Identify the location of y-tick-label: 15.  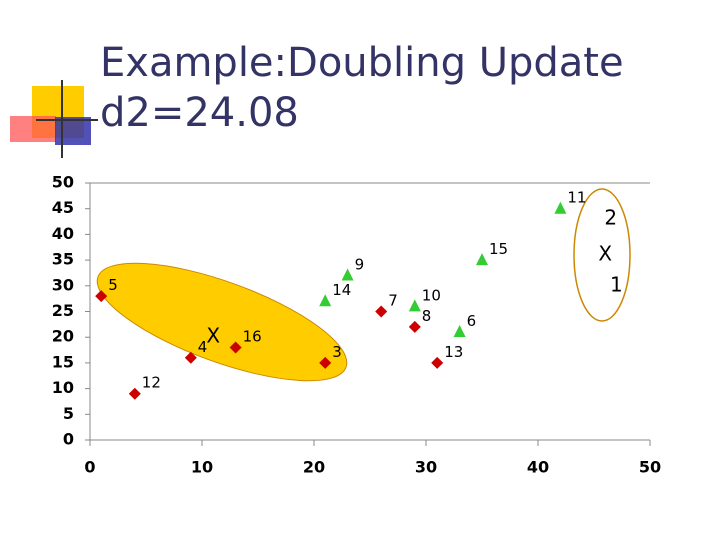
(63, 361).